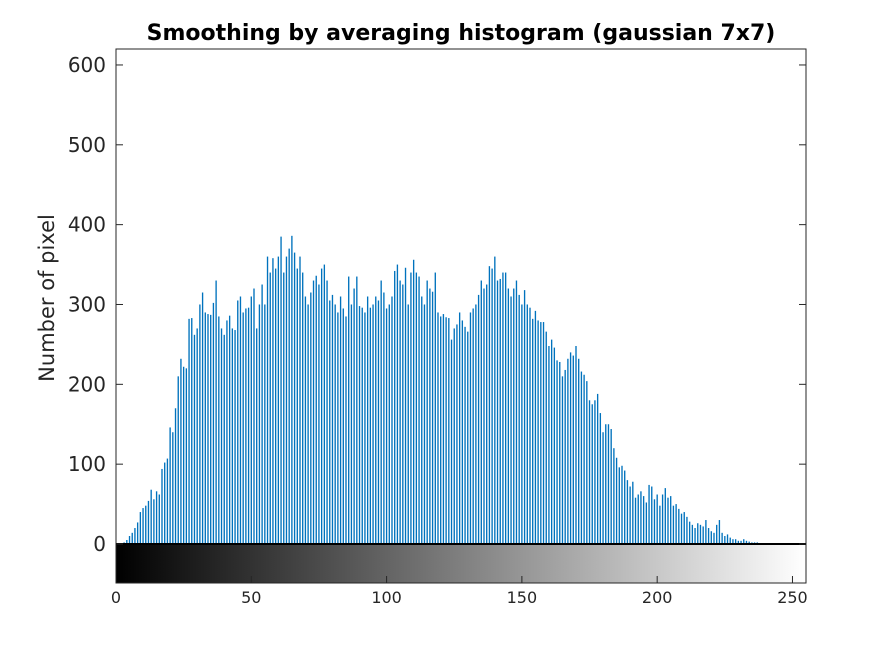 Image resolution: width=891 pixels, height=656 pixels. I want to click on x-tick-label: 200, so click(657, 597).